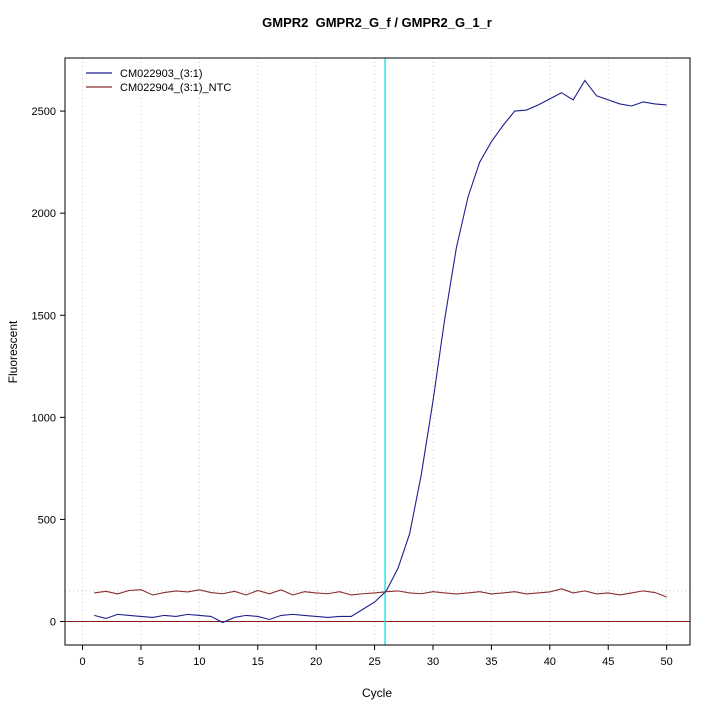  I want to click on x-tick-label: 10, so click(199, 662).